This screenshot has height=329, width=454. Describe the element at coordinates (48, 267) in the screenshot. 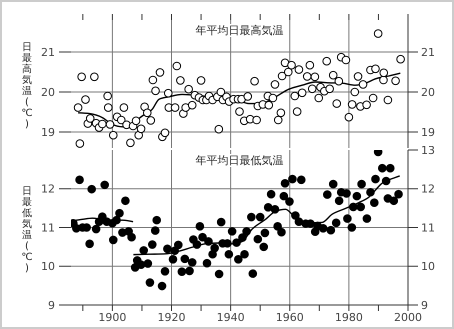

I see `y-tick-label: 10` at that location.